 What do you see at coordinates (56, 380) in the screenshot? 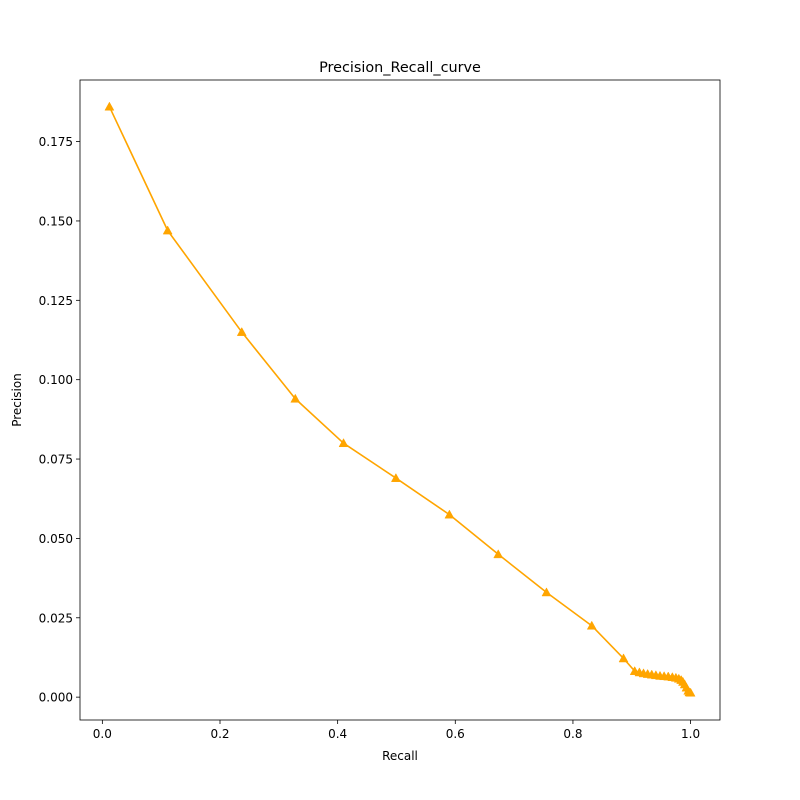
I see `y-tick-label: 0.100` at bounding box center [56, 380].